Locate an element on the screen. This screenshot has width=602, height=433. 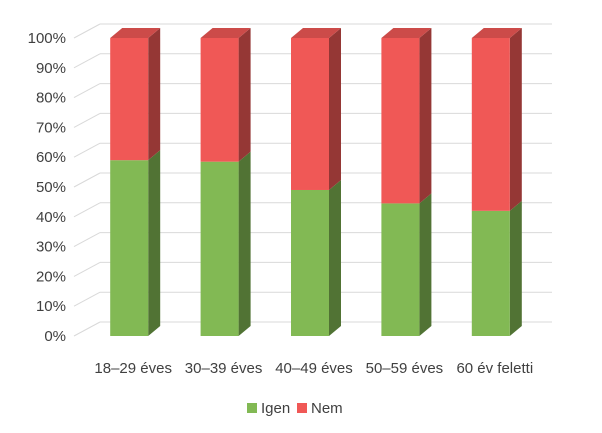
y-tick-label: 10% is located at coordinates (51, 306).